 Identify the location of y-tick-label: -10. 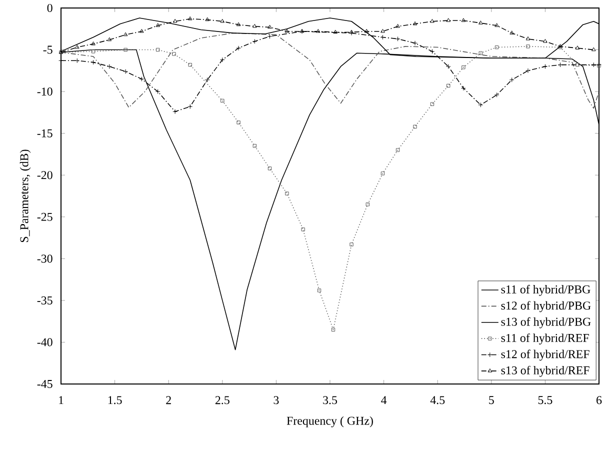
(44, 92).